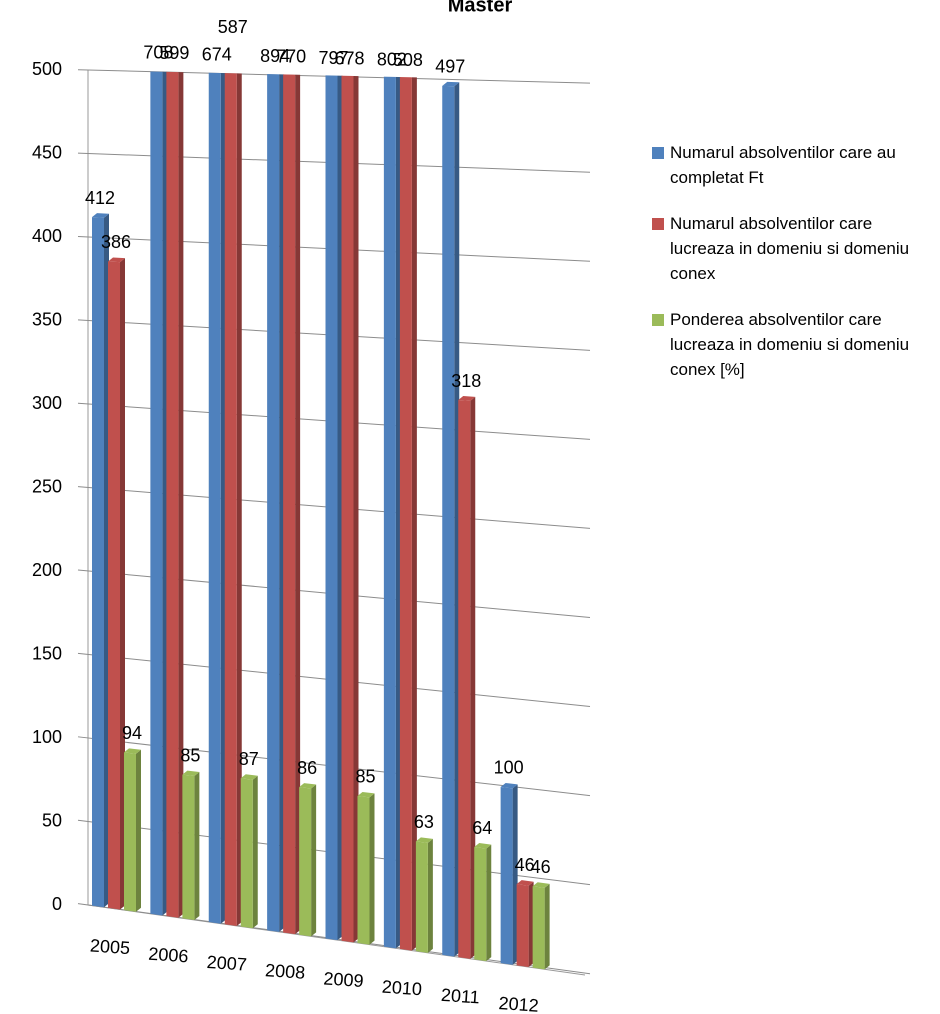  I want to click on value-label: 64, so click(482, 828).